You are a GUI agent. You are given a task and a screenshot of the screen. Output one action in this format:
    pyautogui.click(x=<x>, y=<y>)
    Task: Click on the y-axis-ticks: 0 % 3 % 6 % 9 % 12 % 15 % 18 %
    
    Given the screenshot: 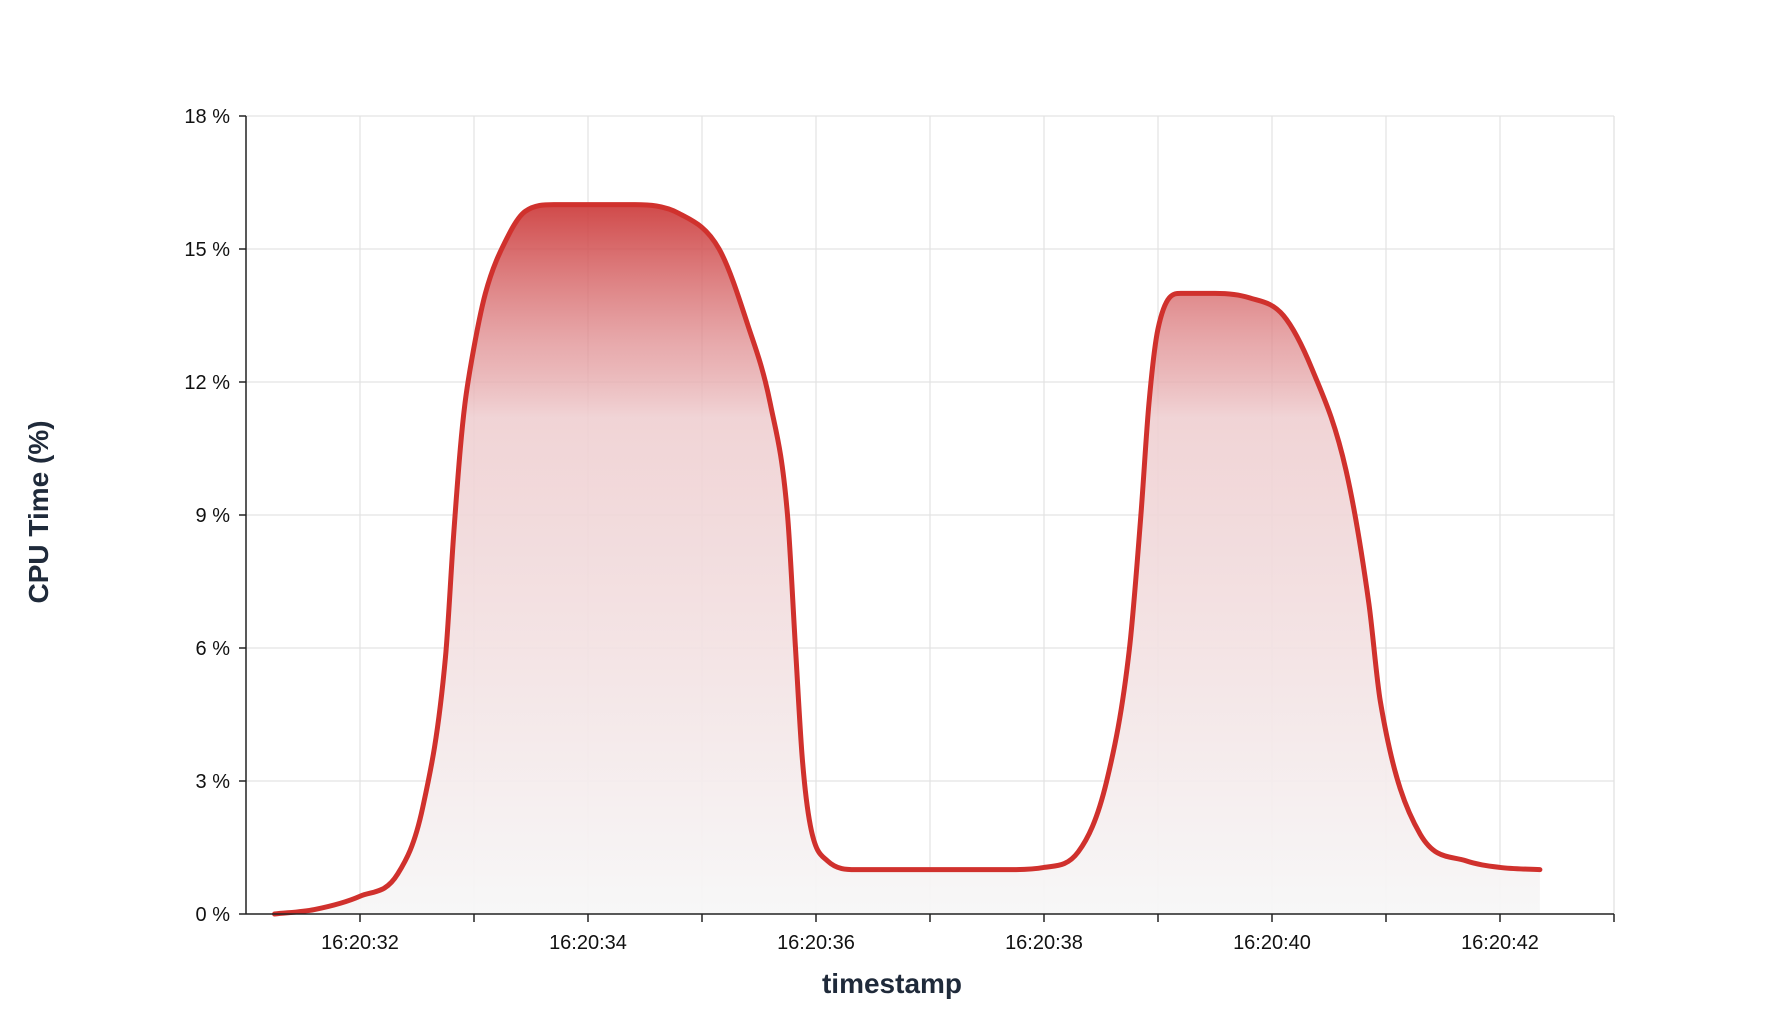 What is the action you would take?
    pyautogui.click(x=215, y=516)
    